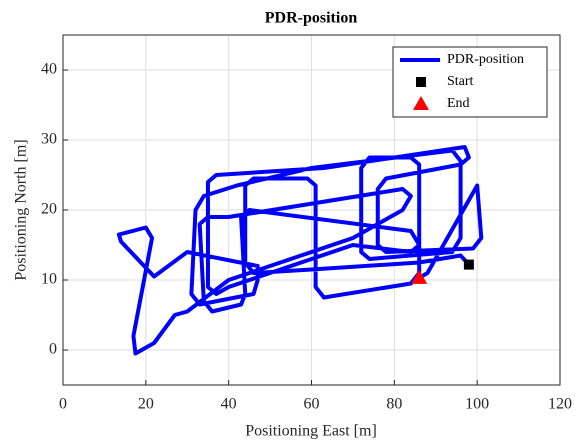  What do you see at coordinates (21, 209) in the screenshot?
I see `y-axis-label: Positioning North [m]` at bounding box center [21, 209].